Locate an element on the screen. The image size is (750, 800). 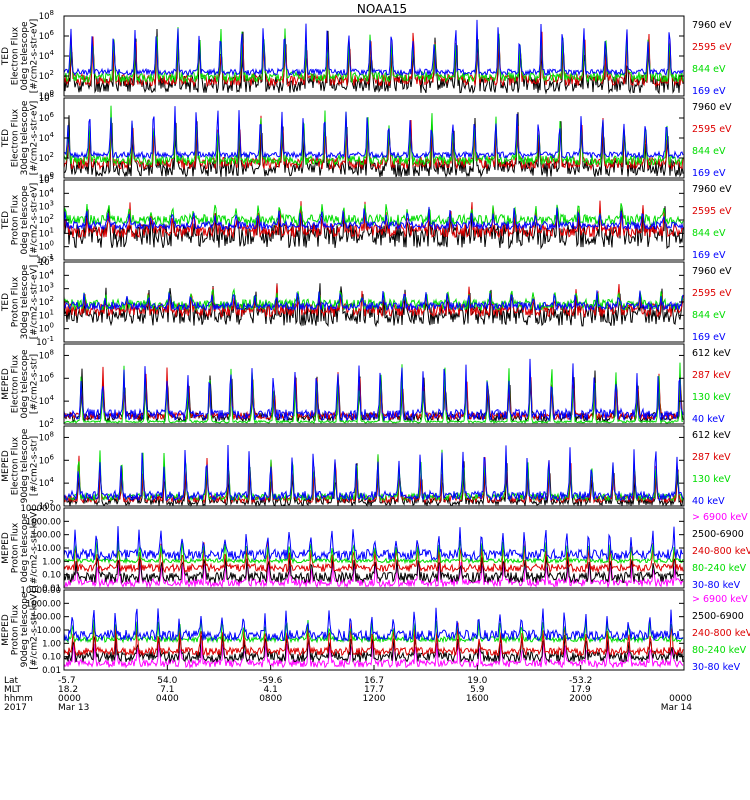
x-row-label: 2017 is located at coordinates (15, 708).